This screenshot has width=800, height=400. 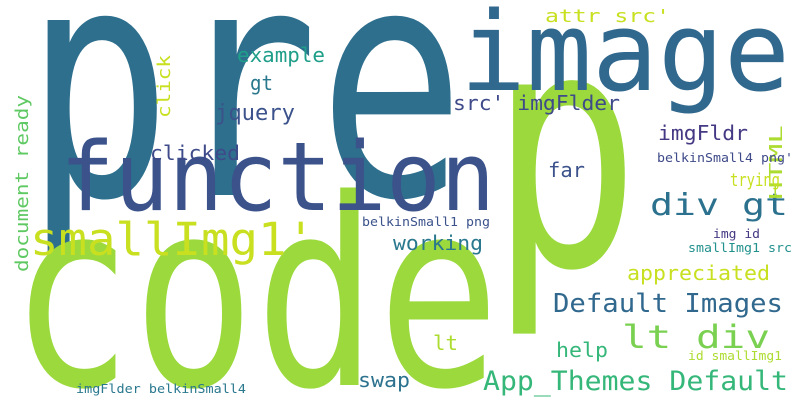 What do you see at coordinates (755, 180) in the screenshot?
I see `word: trying` at bounding box center [755, 180].